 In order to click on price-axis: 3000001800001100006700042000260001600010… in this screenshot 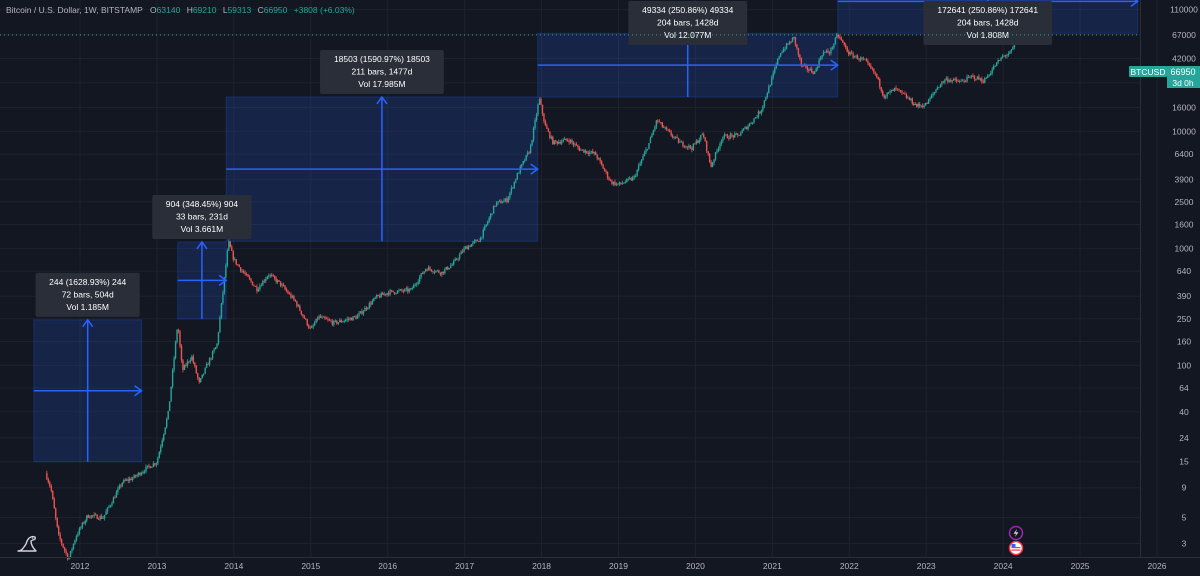, I will do `click(1184, 274)`.